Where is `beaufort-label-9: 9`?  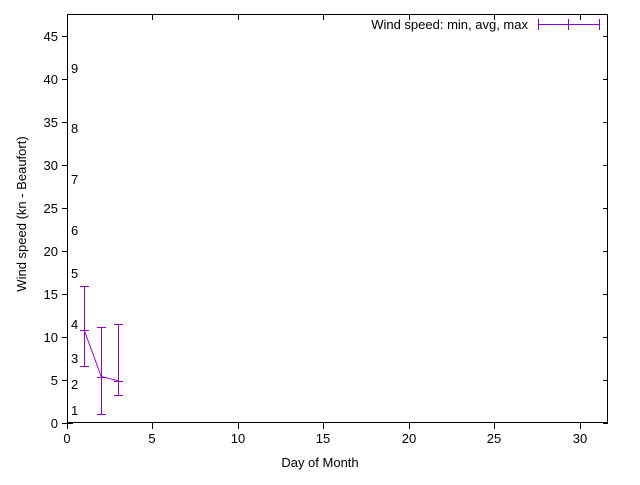 beaufort-label-9: 9 is located at coordinates (75, 68).